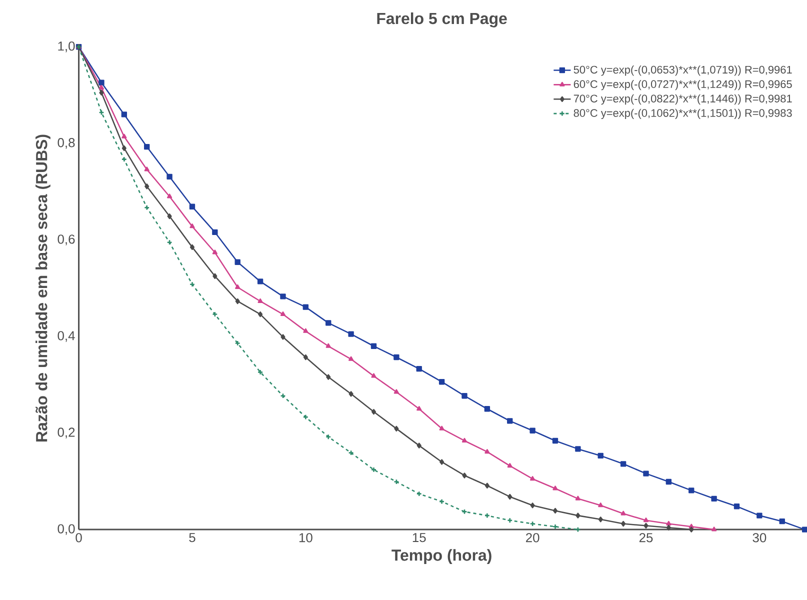 The image size is (807, 600). Describe the element at coordinates (66, 240) in the screenshot. I see `y-tick-label: 0,6` at that location.